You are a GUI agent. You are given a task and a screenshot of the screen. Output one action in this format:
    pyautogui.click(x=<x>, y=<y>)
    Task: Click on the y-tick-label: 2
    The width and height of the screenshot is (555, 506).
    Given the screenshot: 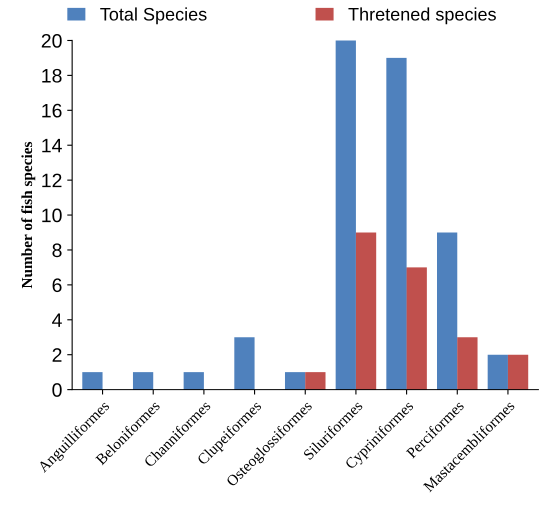 What is the action you would take?
    pyautogui.click(x=57, y=355)
    